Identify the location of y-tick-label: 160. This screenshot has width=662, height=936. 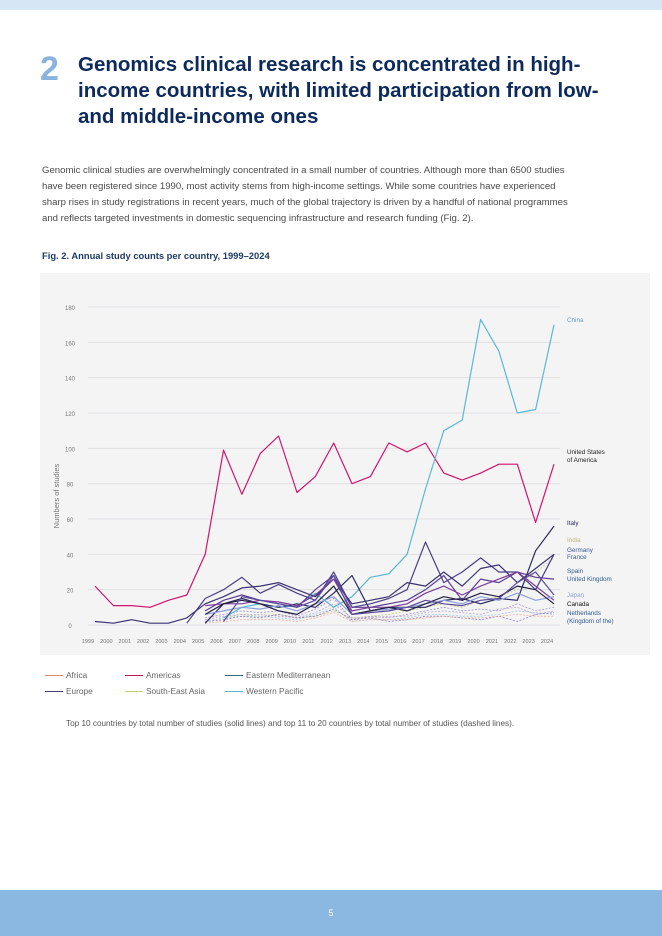
(70, 344).